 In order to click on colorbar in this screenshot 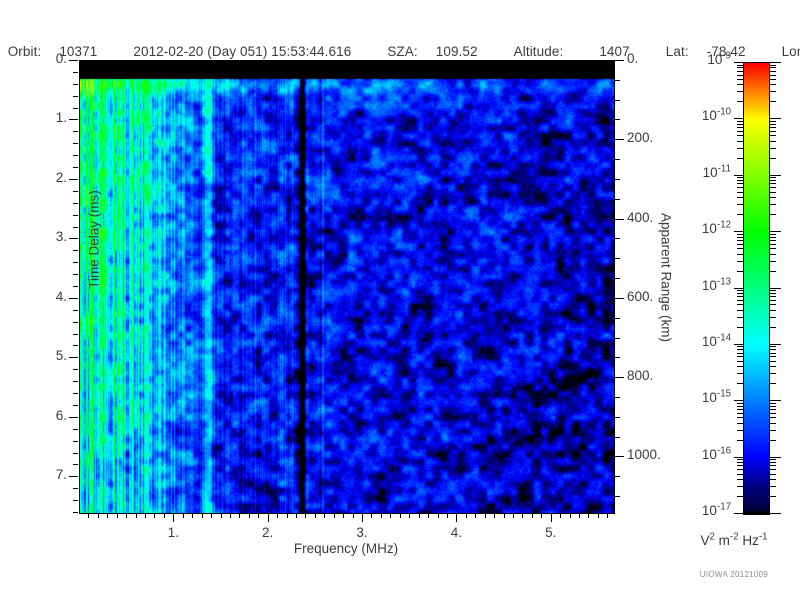, I will do `click(756, 288)`.